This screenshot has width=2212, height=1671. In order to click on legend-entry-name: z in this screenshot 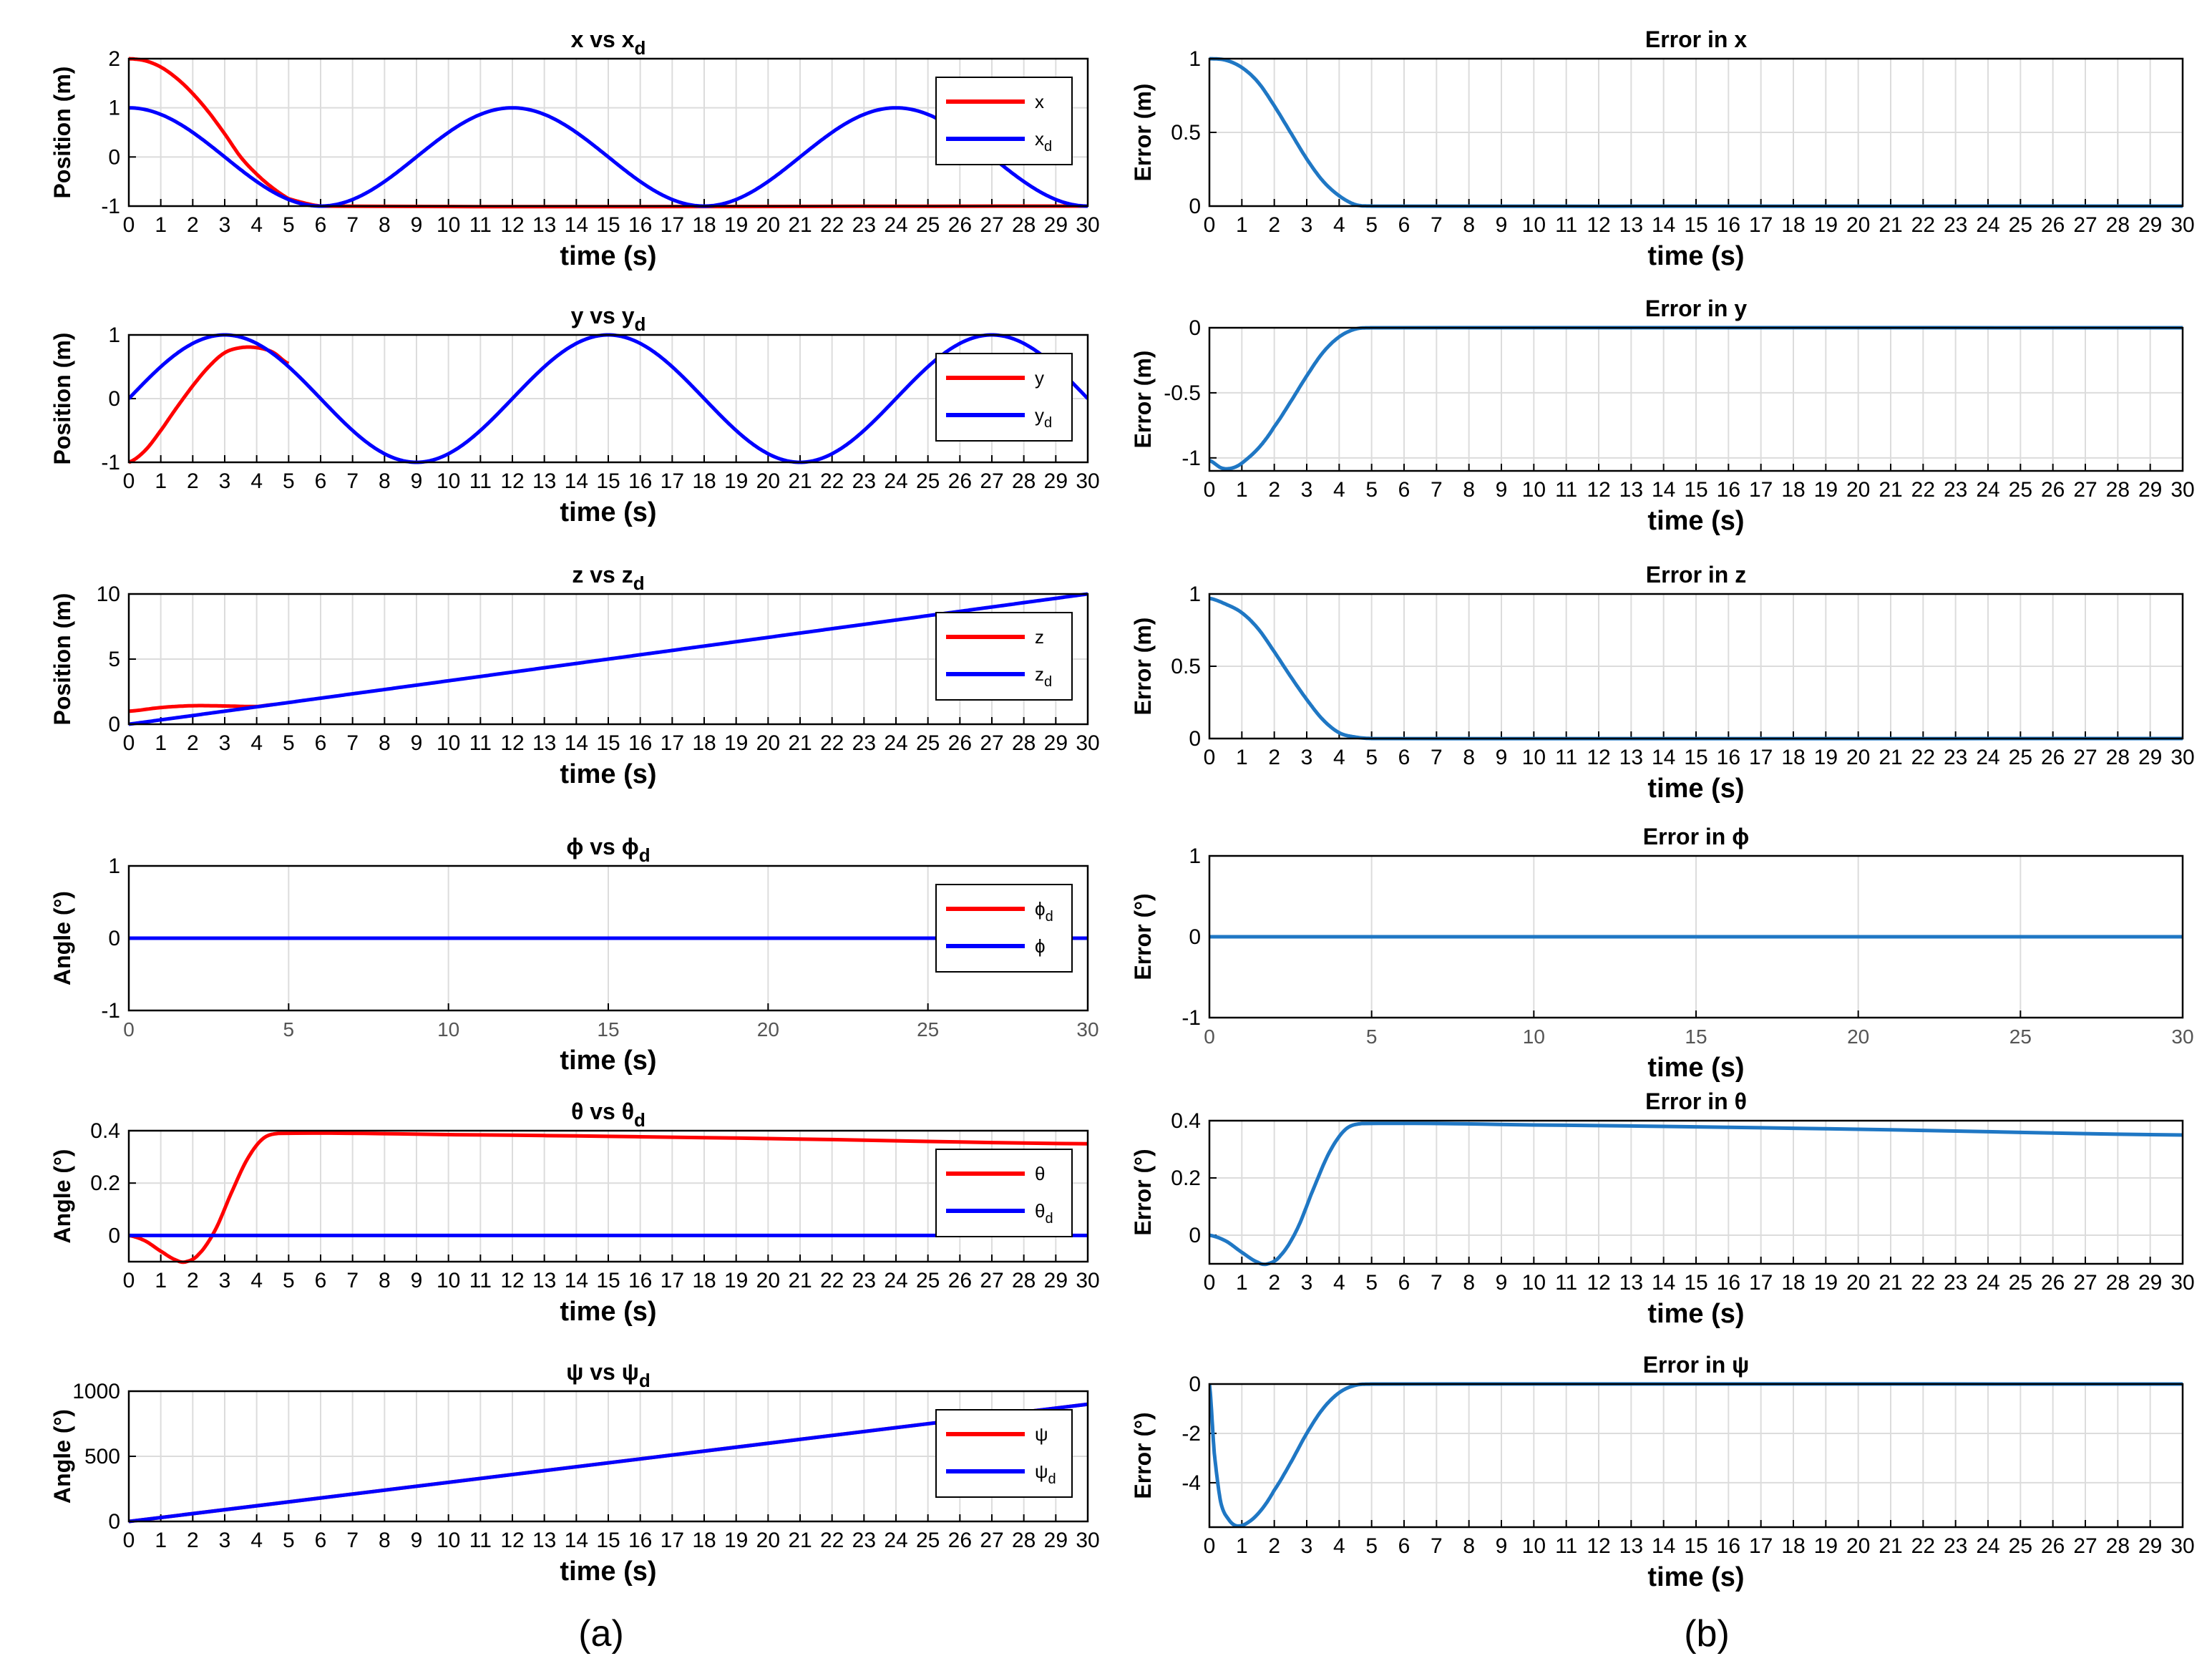, I will do `click(1039, 637)`.